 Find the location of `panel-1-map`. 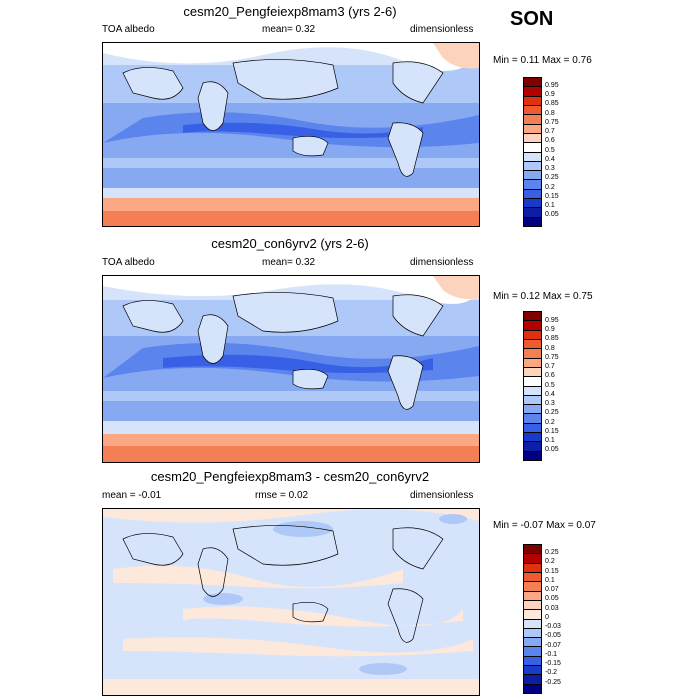

panel-1-map is located at coordinates (291, 134).